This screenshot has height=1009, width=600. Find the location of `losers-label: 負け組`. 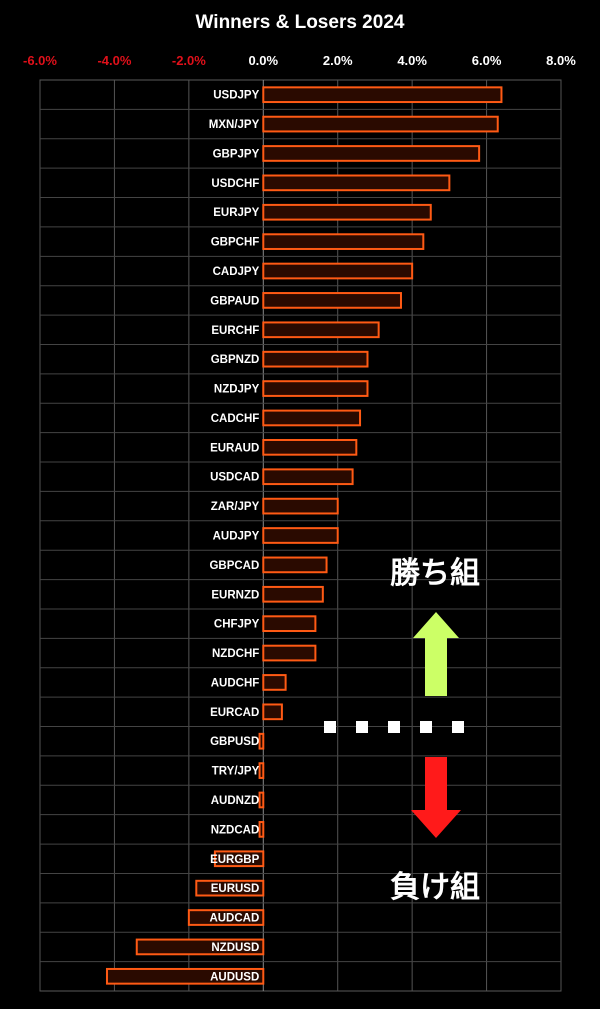

losers-label: 負け組 is located at coordinates (435, 887).